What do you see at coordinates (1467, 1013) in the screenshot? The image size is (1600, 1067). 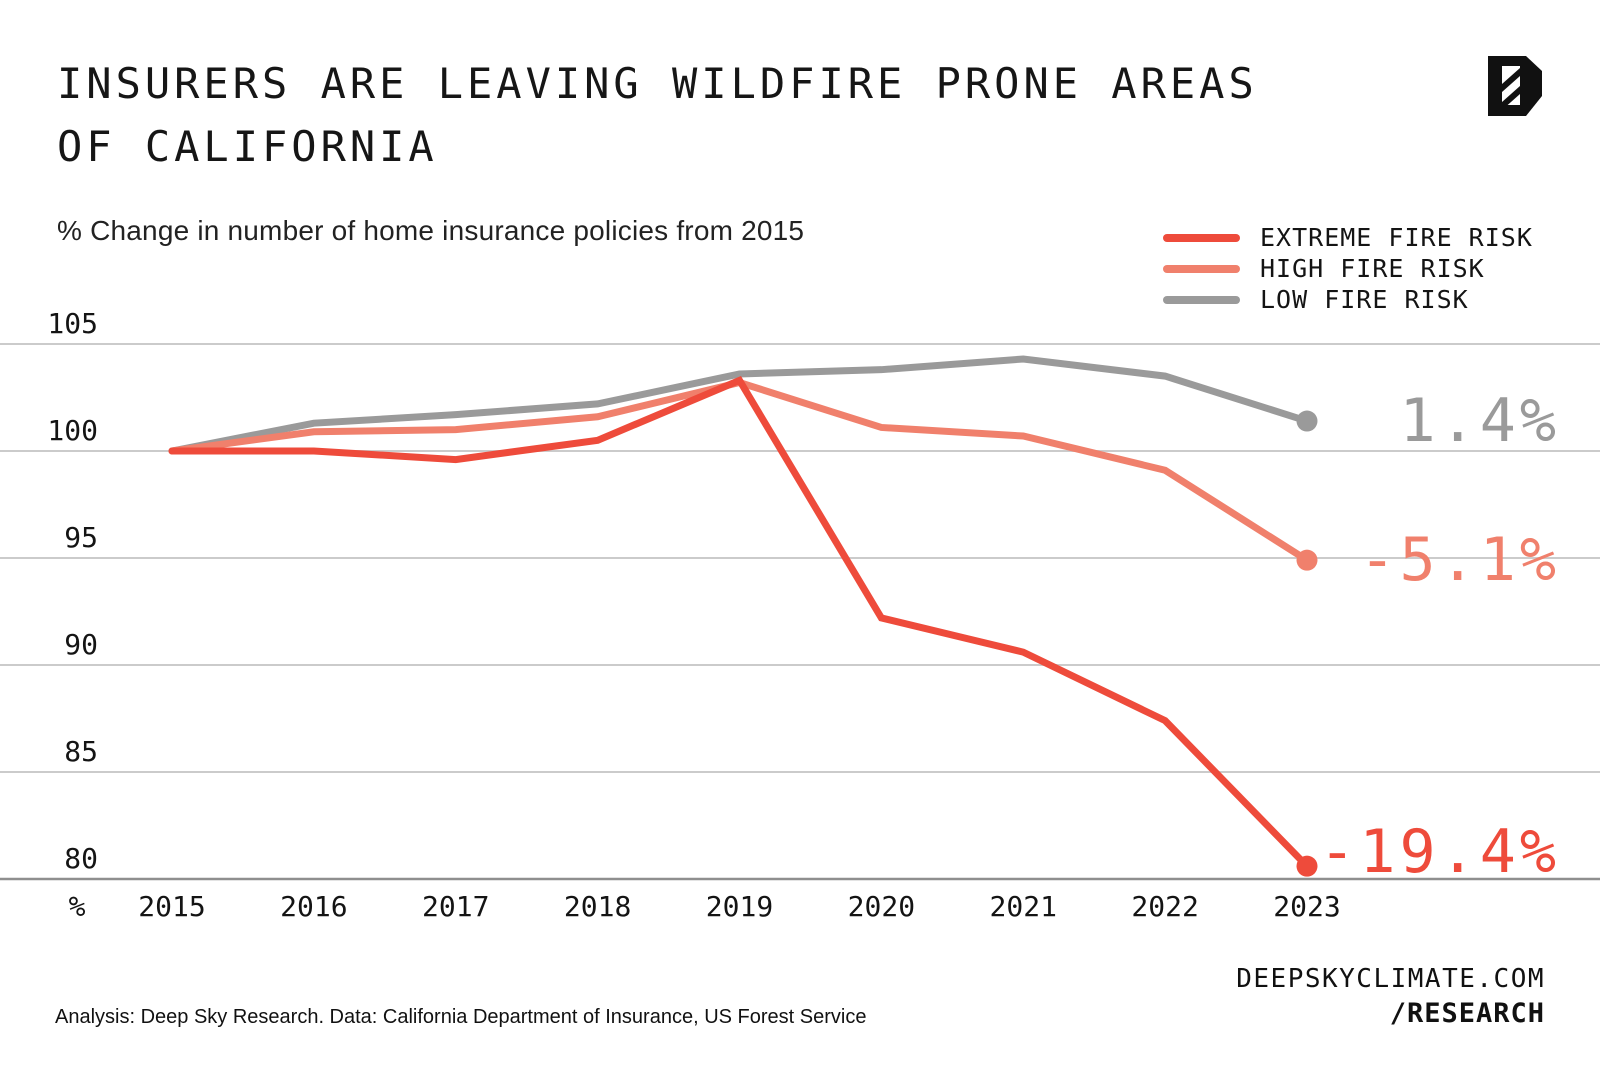 I see `site-research-tag: /RESEARCH` at bounding box center [1467, 1013].